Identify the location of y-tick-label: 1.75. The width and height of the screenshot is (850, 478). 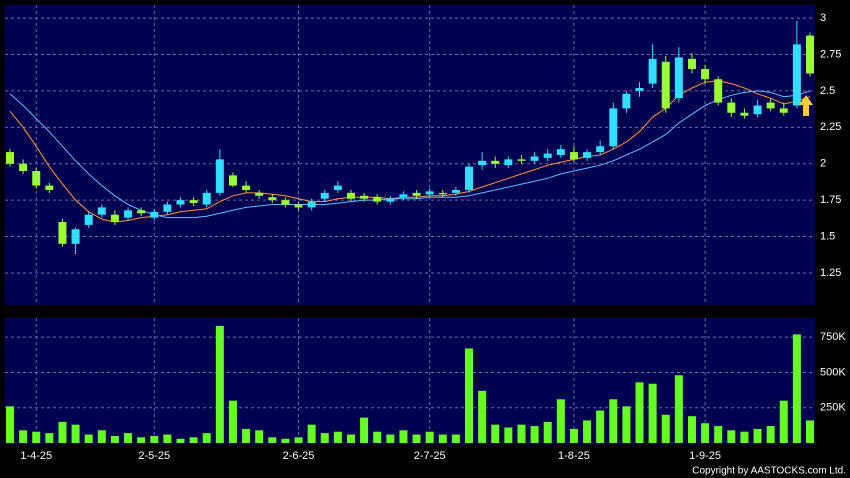
(830, 200).